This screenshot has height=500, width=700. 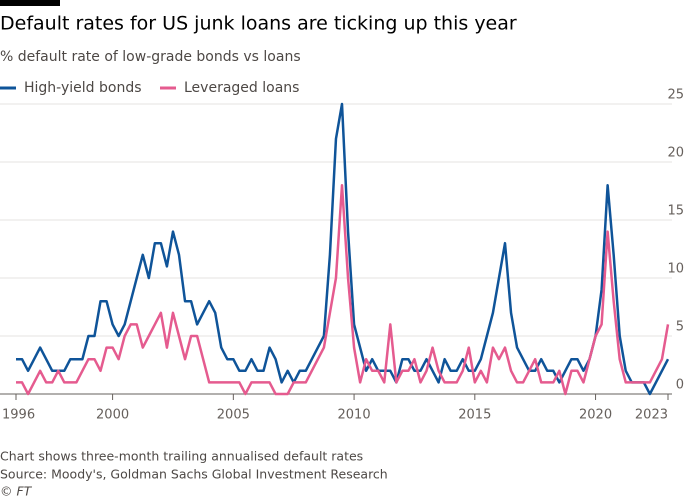 I want to click on y-tick-label: 15, so click(x=675, y=211).